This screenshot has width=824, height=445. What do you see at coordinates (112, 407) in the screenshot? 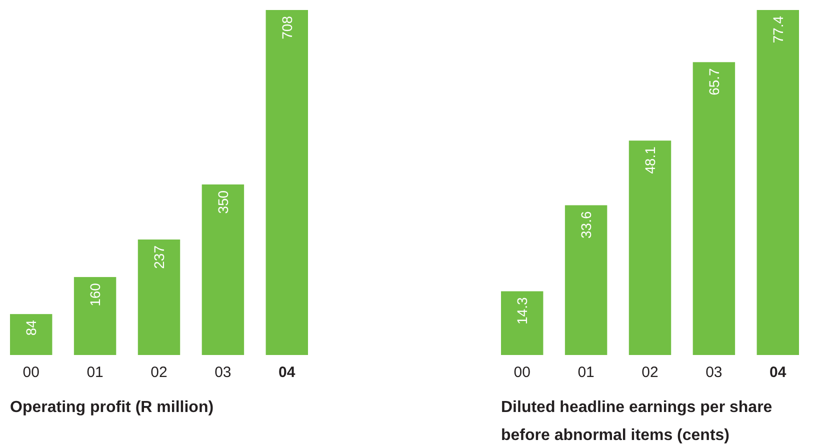
I see `text: Operating profit (R million)` at bounding box center [112, 407].